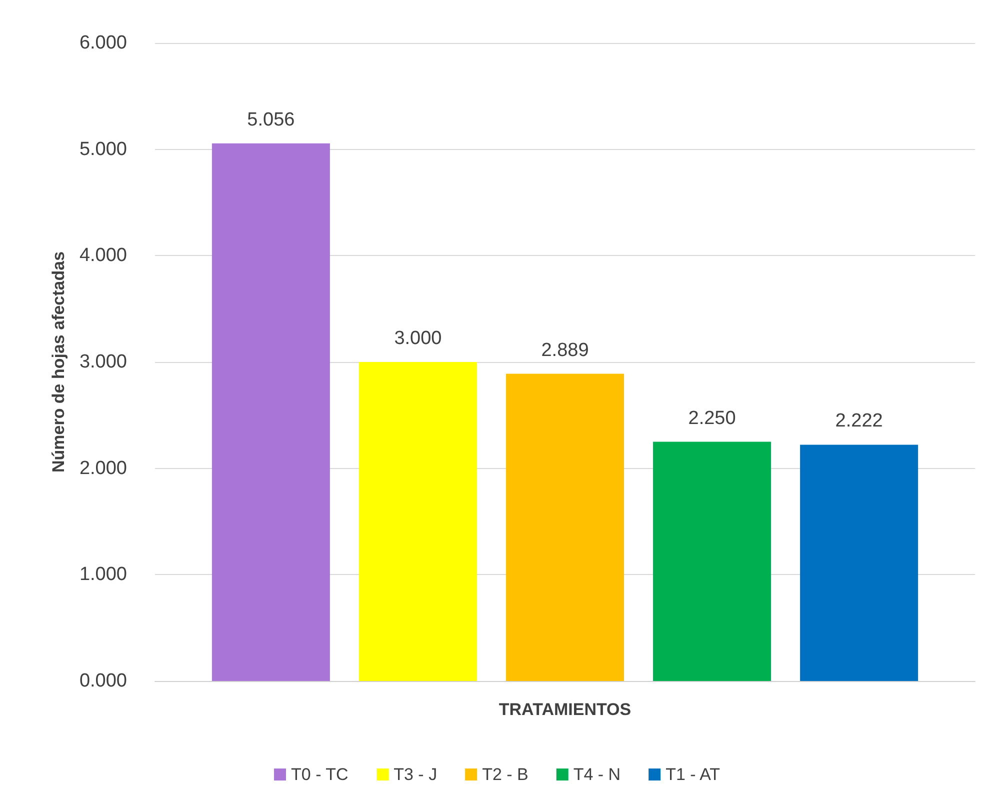 This screenshot has width=995, height=800. What do you see at coordinates (103, 468) in the screenshot?
I see `y-tick-label: 2.000` at bounding box center [103, 468].